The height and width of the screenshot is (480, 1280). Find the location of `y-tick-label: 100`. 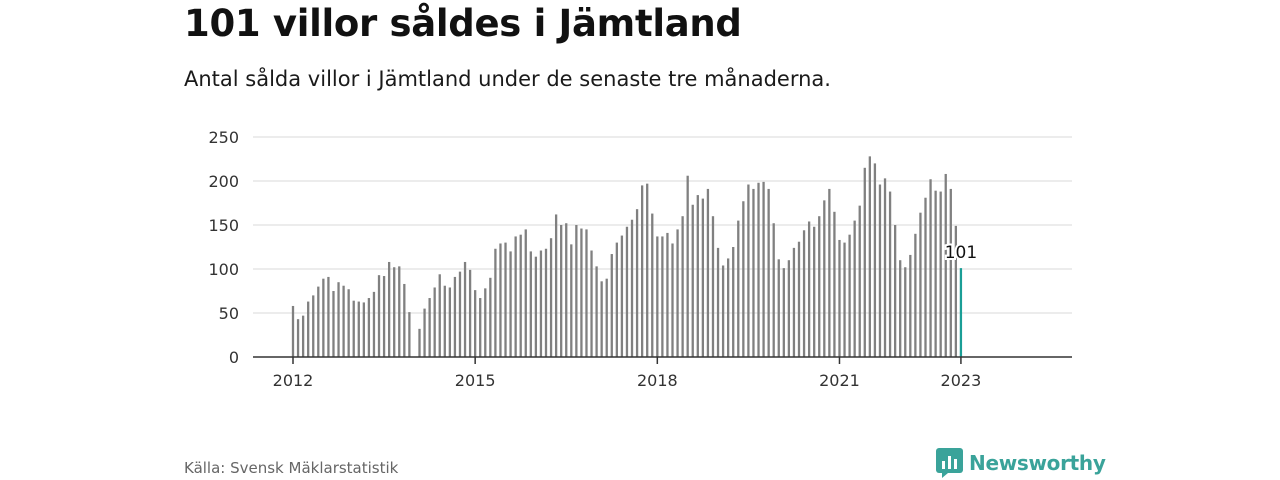

y-tick-label: 100 is located at coordinates (223, 269).